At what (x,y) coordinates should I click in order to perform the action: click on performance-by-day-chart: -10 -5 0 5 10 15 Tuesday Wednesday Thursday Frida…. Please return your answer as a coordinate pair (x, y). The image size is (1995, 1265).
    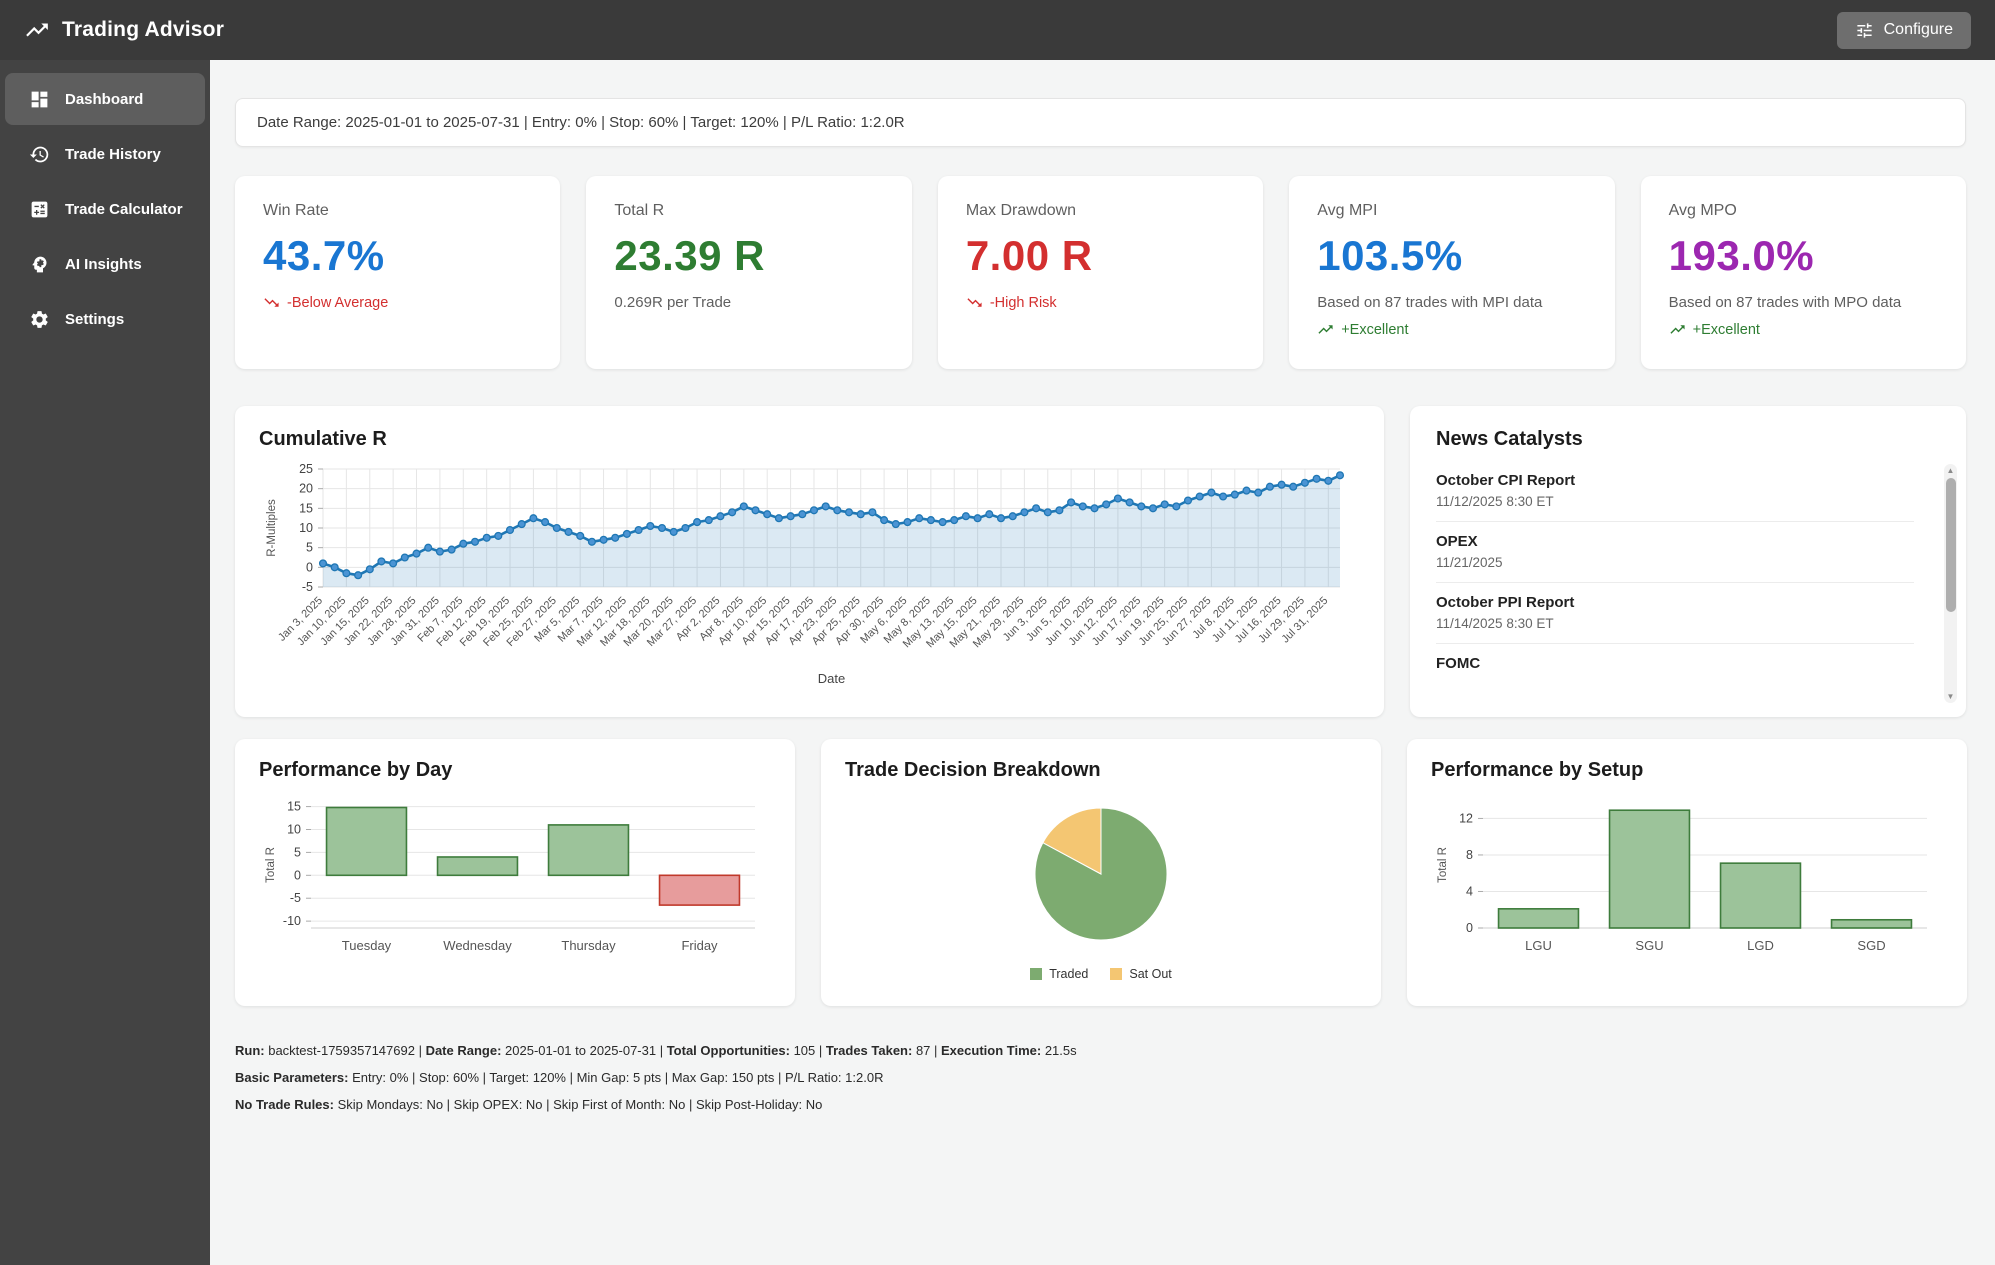
    Looking at the image, I should click on (515, 890).